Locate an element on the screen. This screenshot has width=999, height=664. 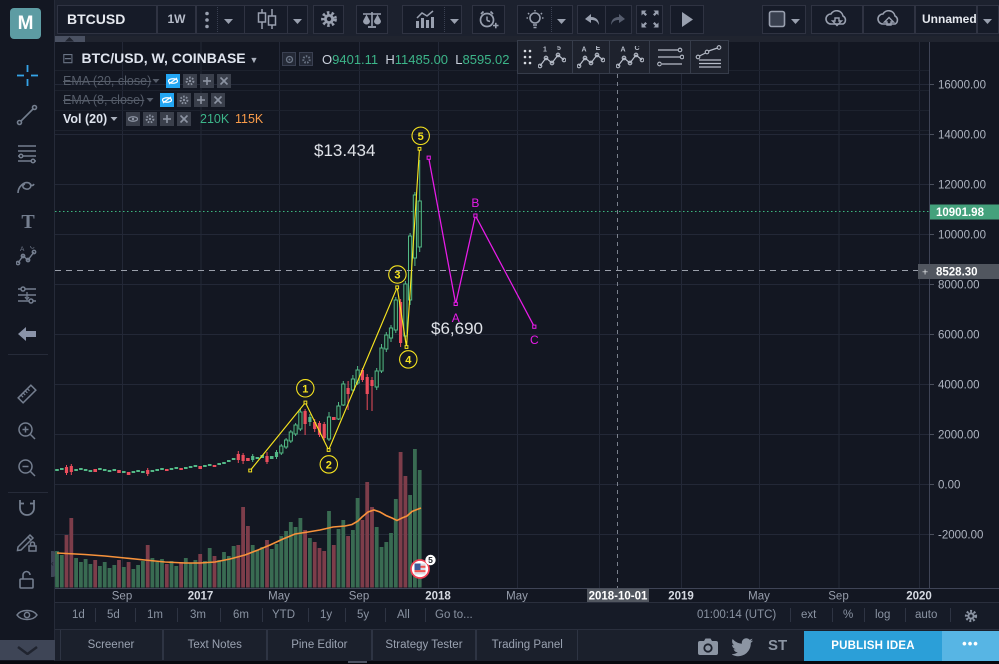
svg-text: 2017 is located at coordinates (201, 597).